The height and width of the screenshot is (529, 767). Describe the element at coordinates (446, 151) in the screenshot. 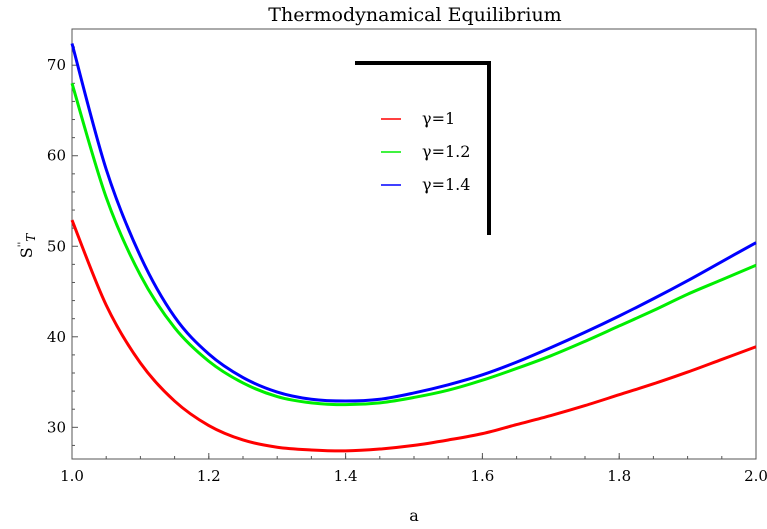

I see `legend-label-2: γ=1.2` at that location.